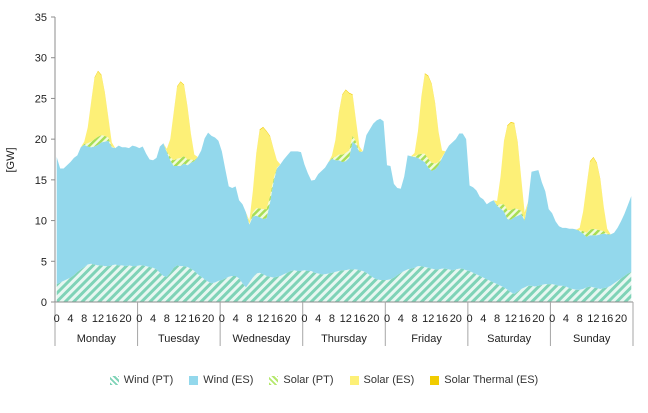 This screenshot has height=413, width=648. I want to click on legend-label: Solar Thermal (ES), so click(491, 380).